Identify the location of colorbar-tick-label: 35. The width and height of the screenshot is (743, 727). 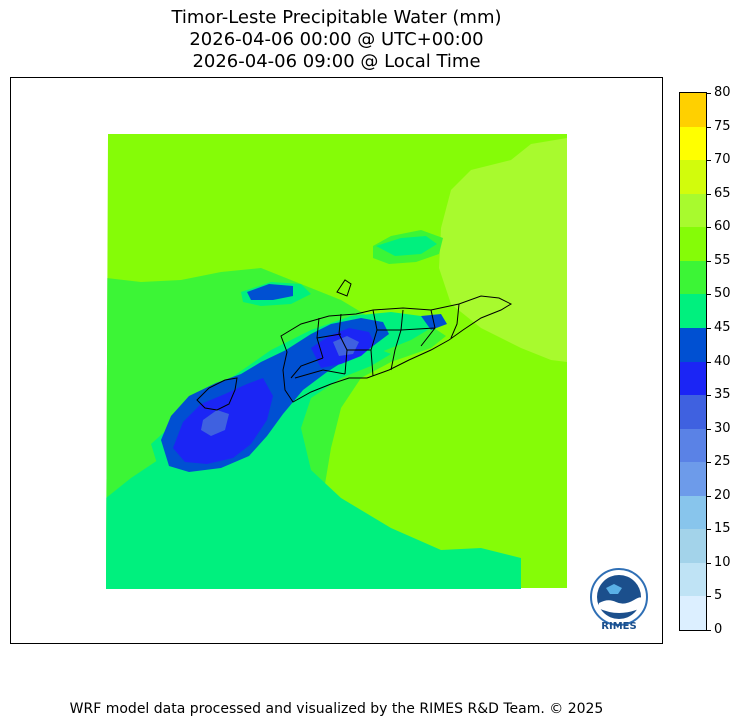
(722, 395).